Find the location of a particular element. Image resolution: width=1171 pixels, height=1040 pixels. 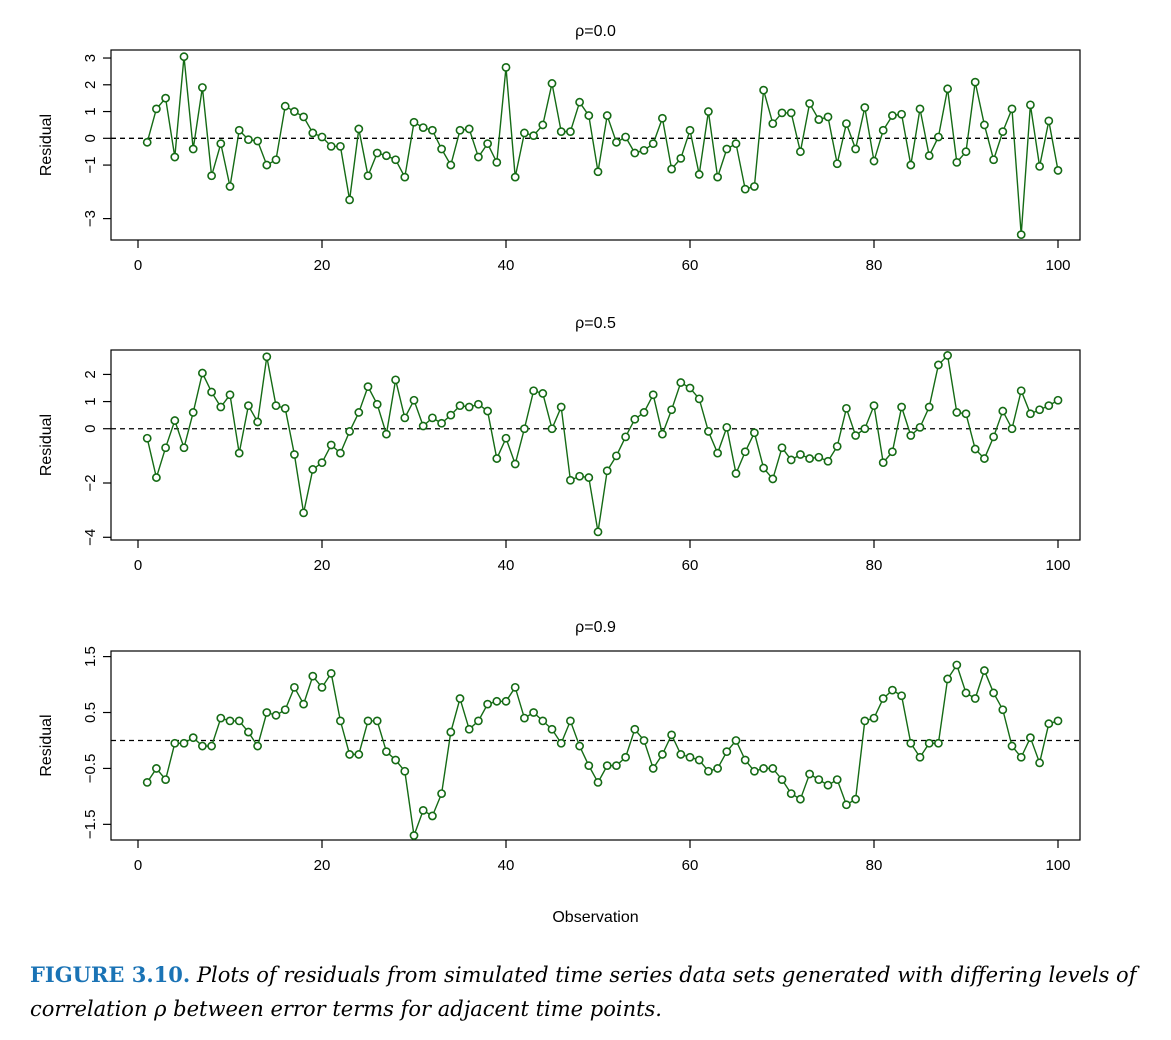

y-tick-label: −3 is located at coordinates (90, 218).